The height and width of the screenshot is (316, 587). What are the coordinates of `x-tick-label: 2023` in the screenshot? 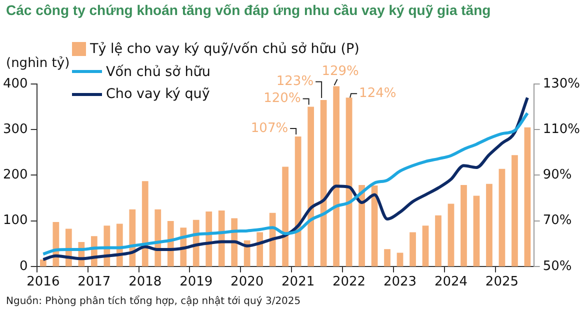 It's located at (400, 282).